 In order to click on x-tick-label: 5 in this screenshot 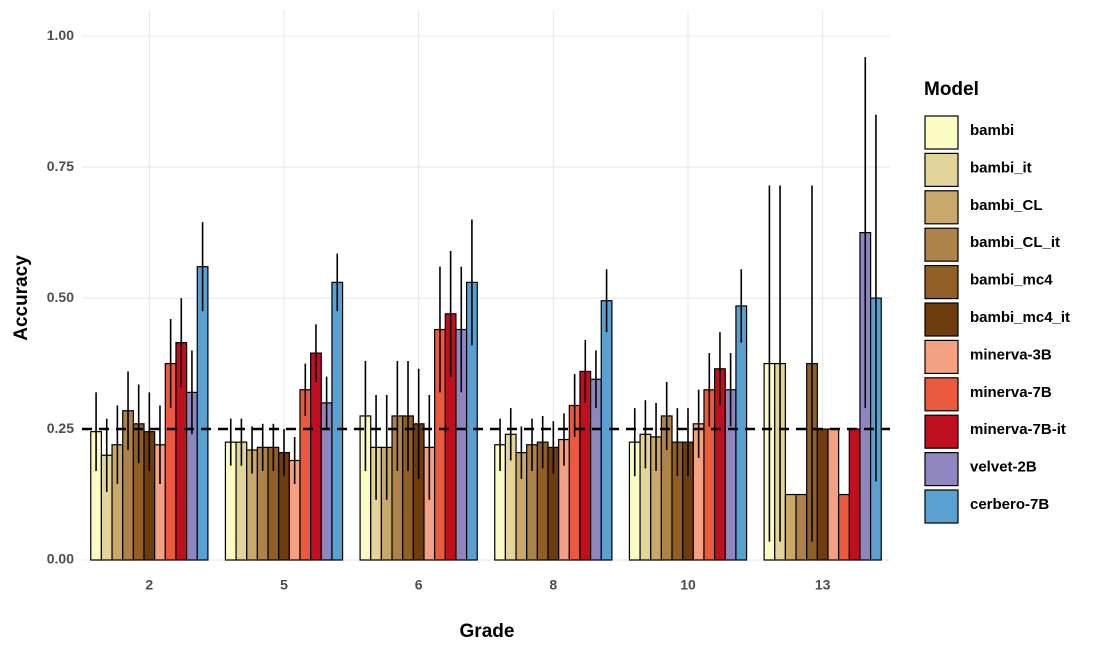, I will do `click(284, 585)`.